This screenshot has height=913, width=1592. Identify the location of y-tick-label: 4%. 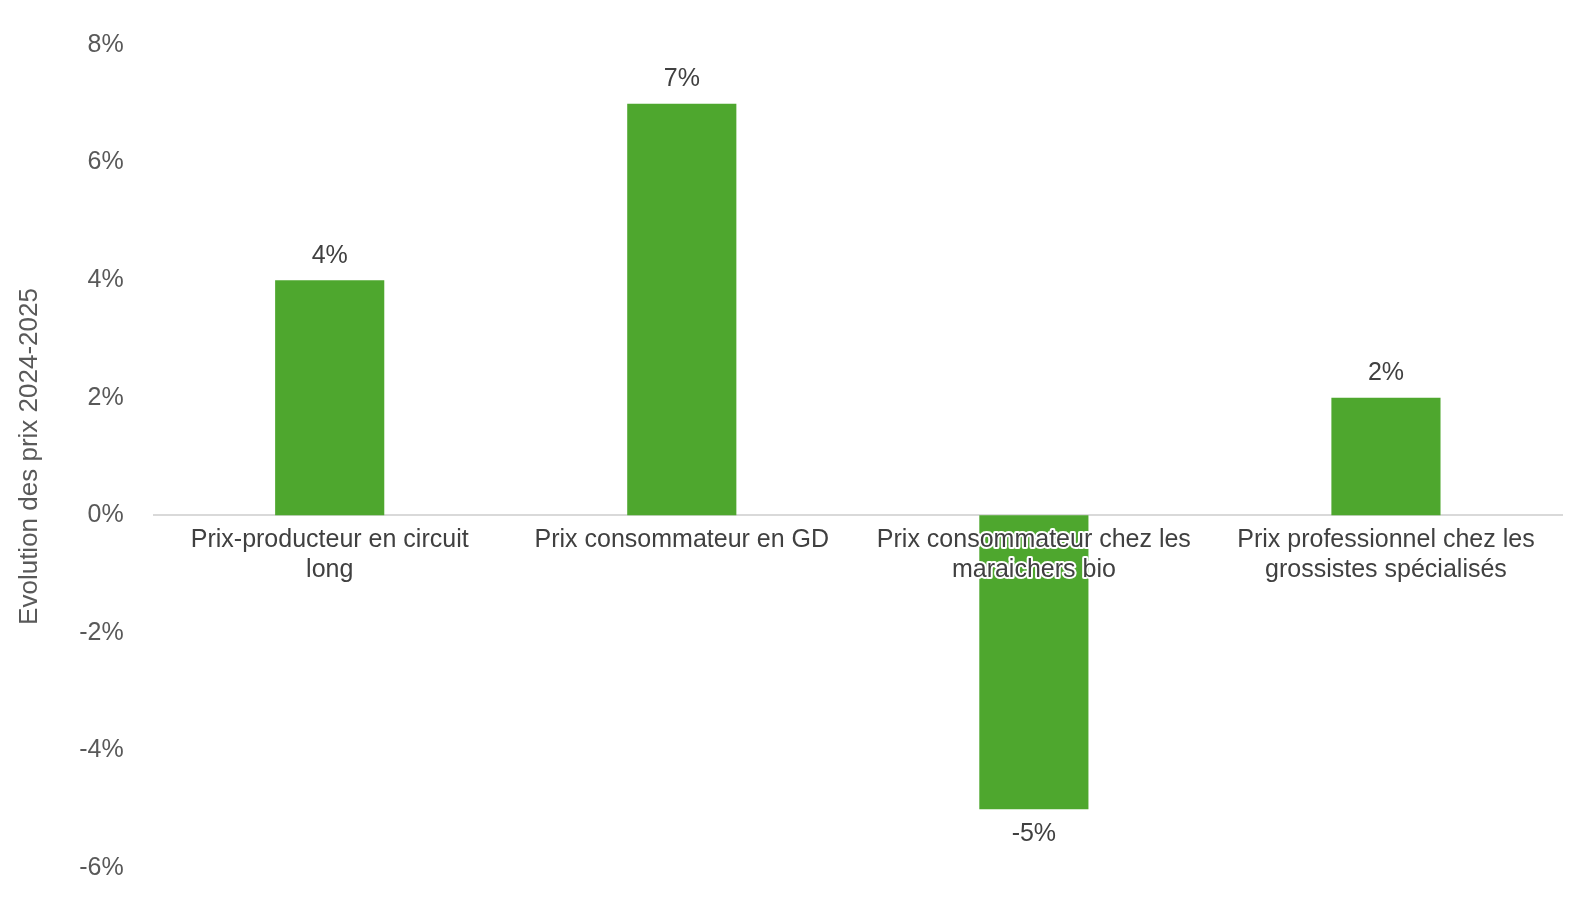
(105, 278).